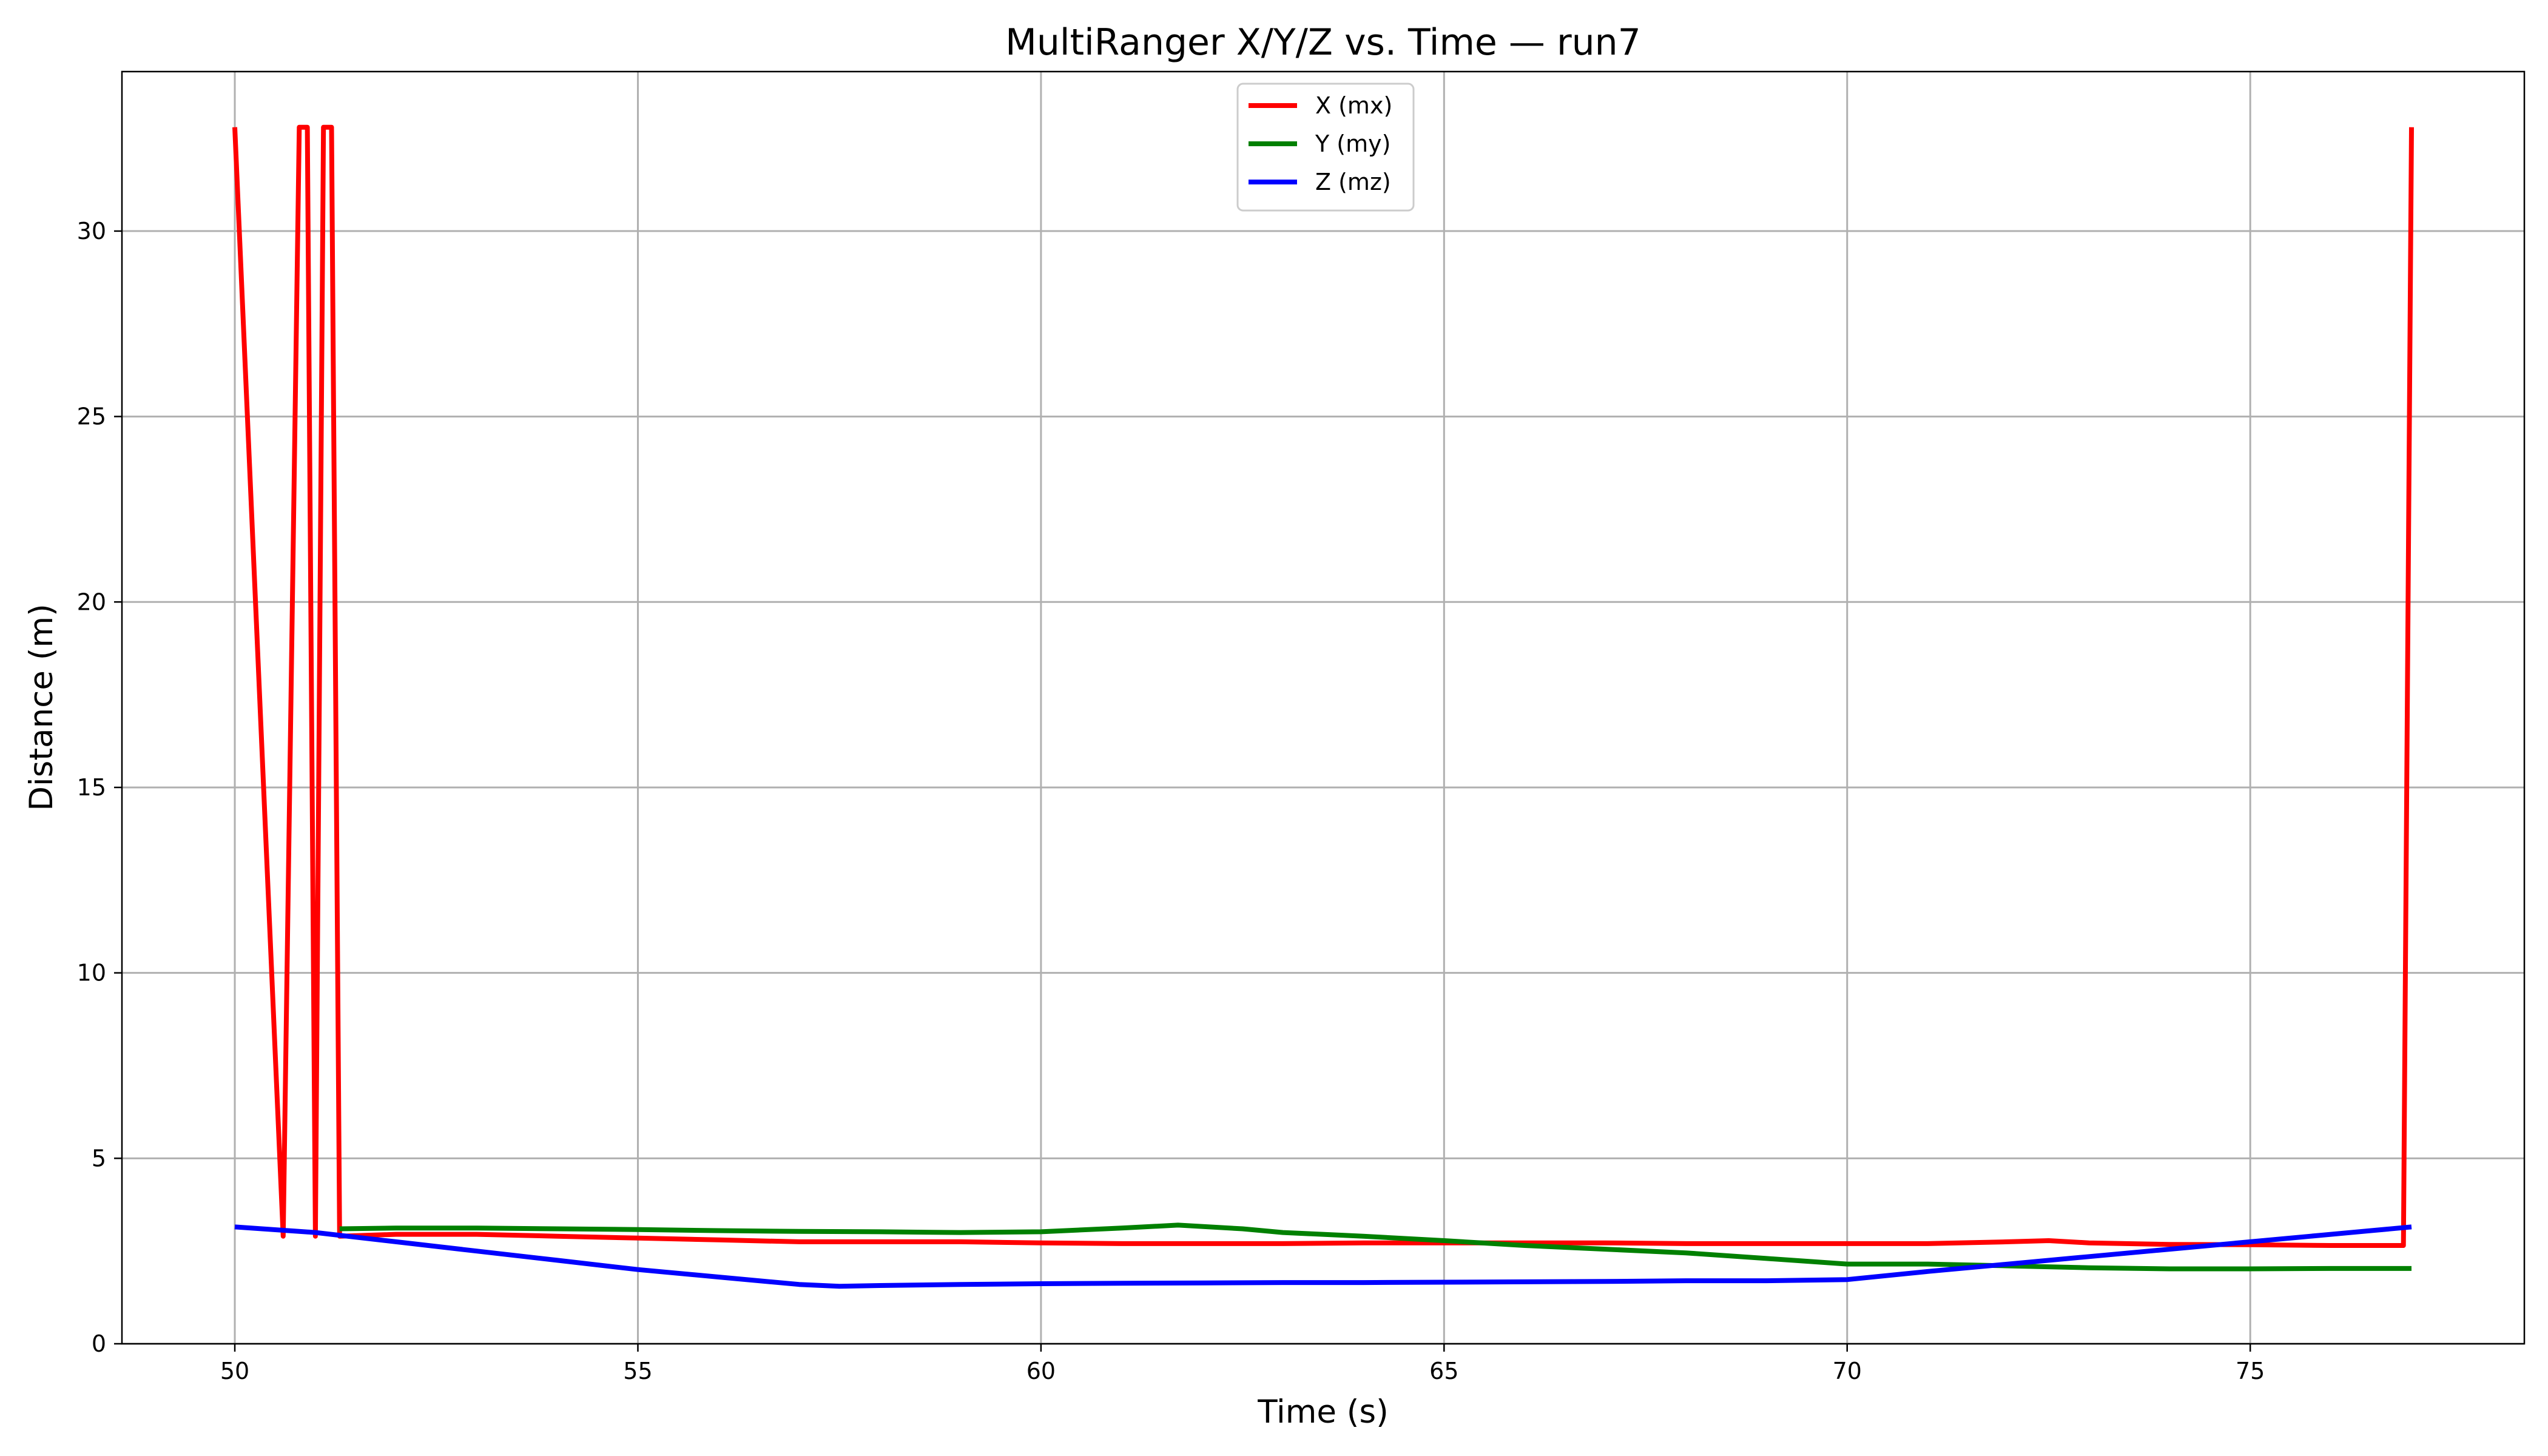  What do you see at coordinates (1323, 1412) in the screenshot?
I see `x-axis-label: Time (s)` at bounding box center [1323, 1412].